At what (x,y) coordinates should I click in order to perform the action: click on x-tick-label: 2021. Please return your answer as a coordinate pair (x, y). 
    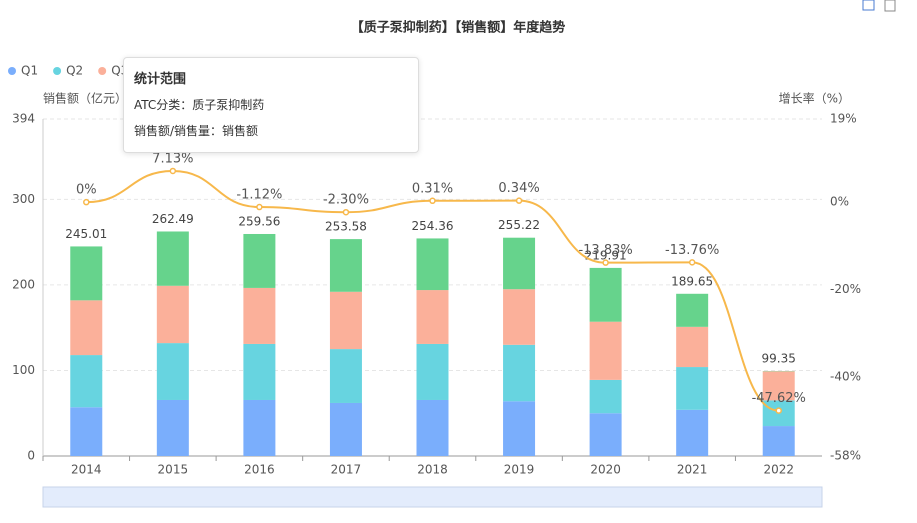
    Looking at the image, I should click on (692, 470).